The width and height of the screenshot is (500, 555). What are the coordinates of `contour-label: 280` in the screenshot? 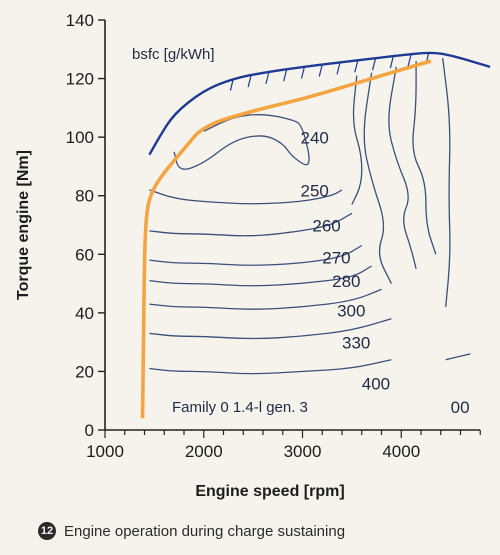 It's located at (346, 281).